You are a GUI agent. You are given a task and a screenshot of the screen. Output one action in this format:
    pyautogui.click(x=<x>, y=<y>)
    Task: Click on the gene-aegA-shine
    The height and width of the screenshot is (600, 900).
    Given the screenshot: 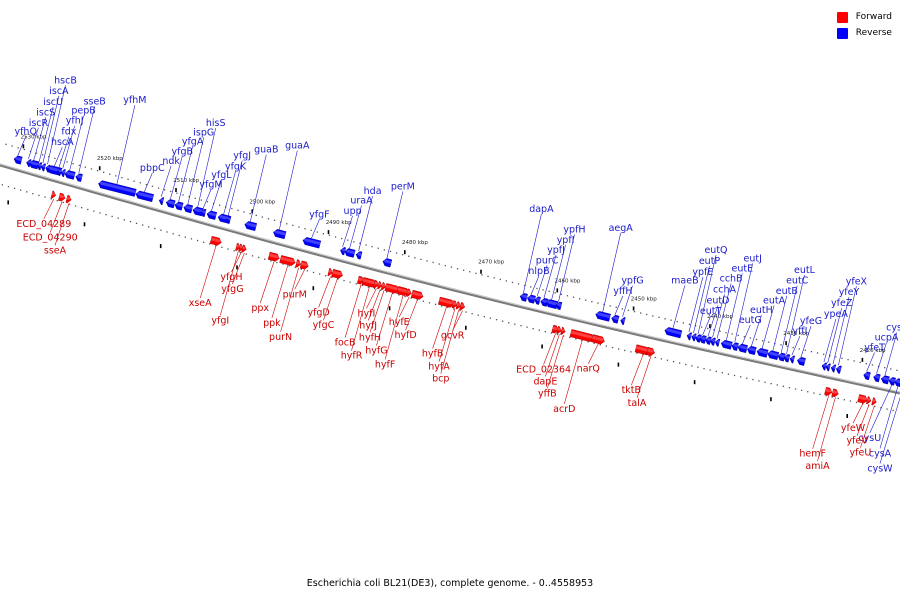 What is the action you would take?
    pyautogui.click(x=603, y=315)
    